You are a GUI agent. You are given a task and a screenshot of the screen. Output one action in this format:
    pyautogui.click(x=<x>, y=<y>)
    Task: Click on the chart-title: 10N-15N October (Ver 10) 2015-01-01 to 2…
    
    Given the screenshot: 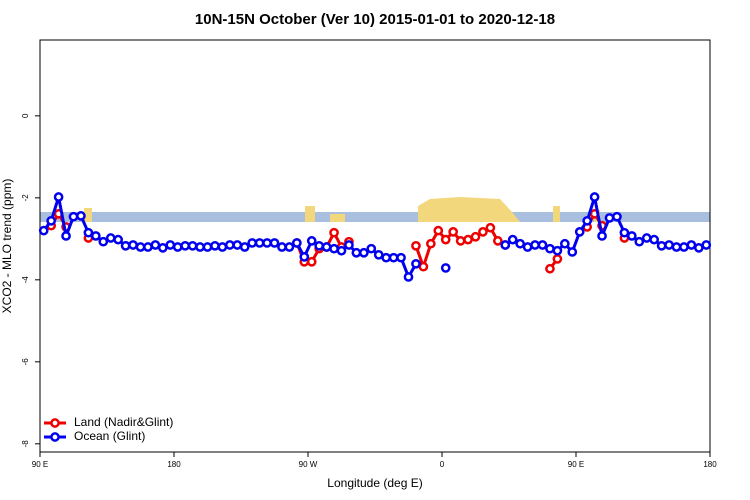 What is the action you would take?
    pyautogui.click(x=375, y=19)
    